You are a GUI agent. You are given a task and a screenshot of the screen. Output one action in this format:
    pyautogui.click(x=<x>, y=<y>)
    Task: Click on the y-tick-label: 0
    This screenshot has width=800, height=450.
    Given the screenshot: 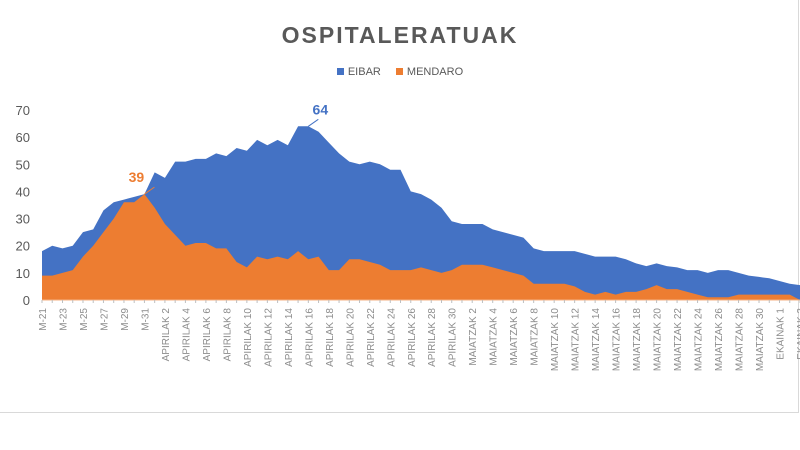 What is the action you would take?
    pyautogui.click(x=26, y=300)
    